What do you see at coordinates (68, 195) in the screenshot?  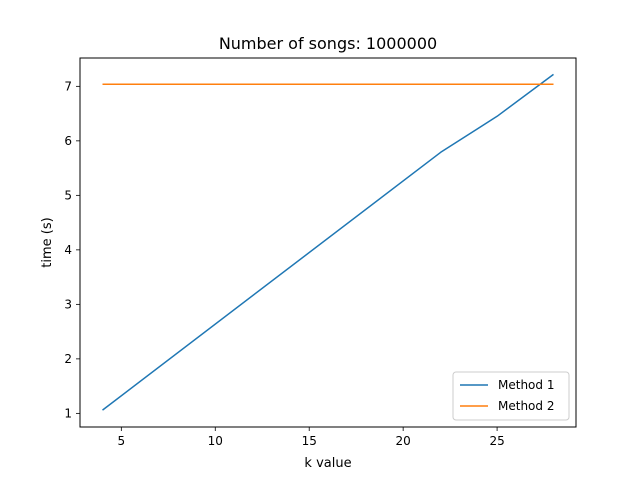 I see `y-tick-label: 5` at bounding box center [68, 195].